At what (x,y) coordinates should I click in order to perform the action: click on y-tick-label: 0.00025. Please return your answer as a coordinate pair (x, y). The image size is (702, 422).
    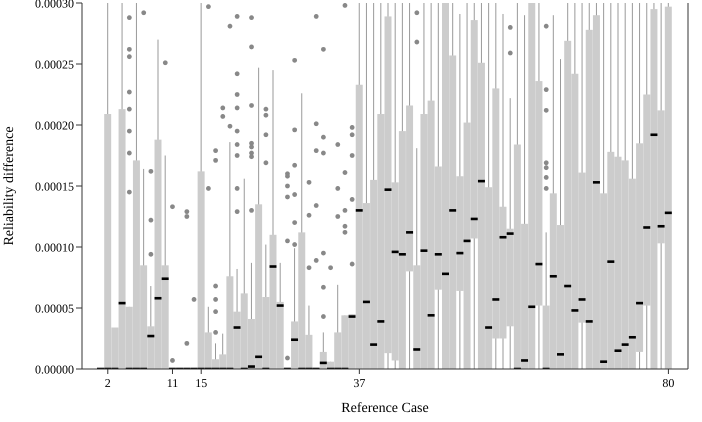
    Looking at the image, I should click on (54, 64).